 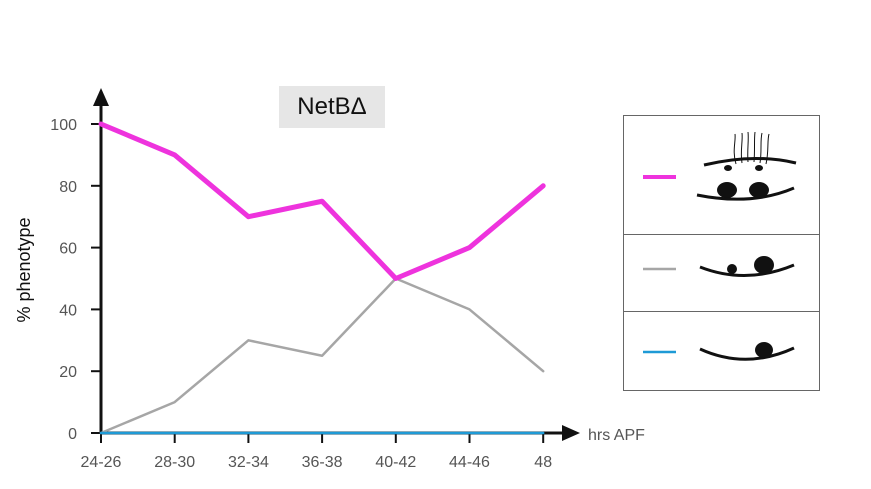 What do you see at coordinates (571, 433) in the screenshot?
I see `x-axis-arrow` at bounding box center [571, 433].